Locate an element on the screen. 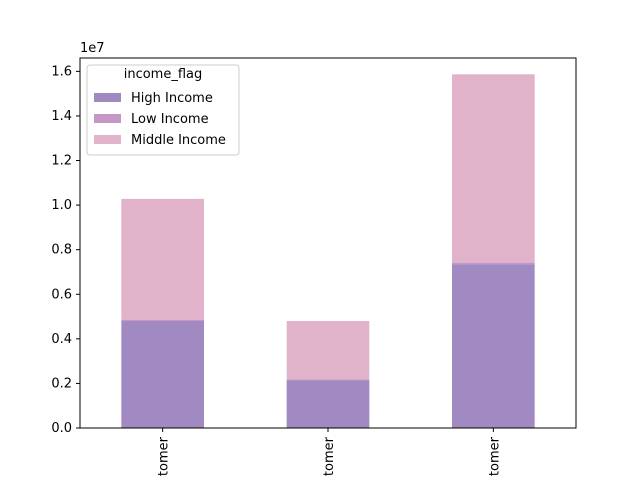 The height and width of the screenshot is (480, 640). y-tick-label: 0.2 is located at coordinates (61, 383).